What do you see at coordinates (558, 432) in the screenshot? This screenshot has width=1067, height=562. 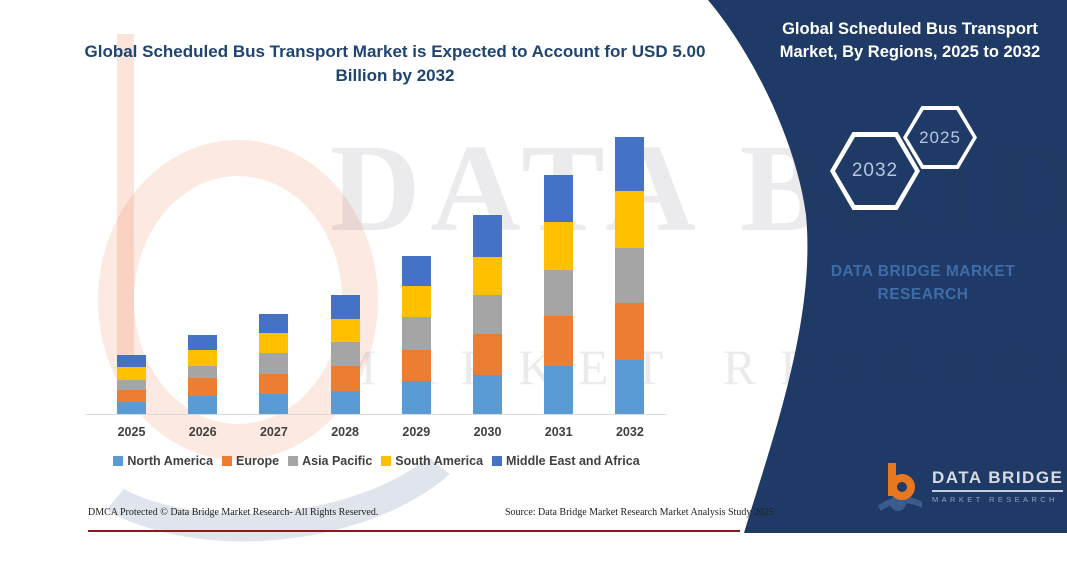 I see `x-tick-2031: 2031` at bounding box center [558, 432].